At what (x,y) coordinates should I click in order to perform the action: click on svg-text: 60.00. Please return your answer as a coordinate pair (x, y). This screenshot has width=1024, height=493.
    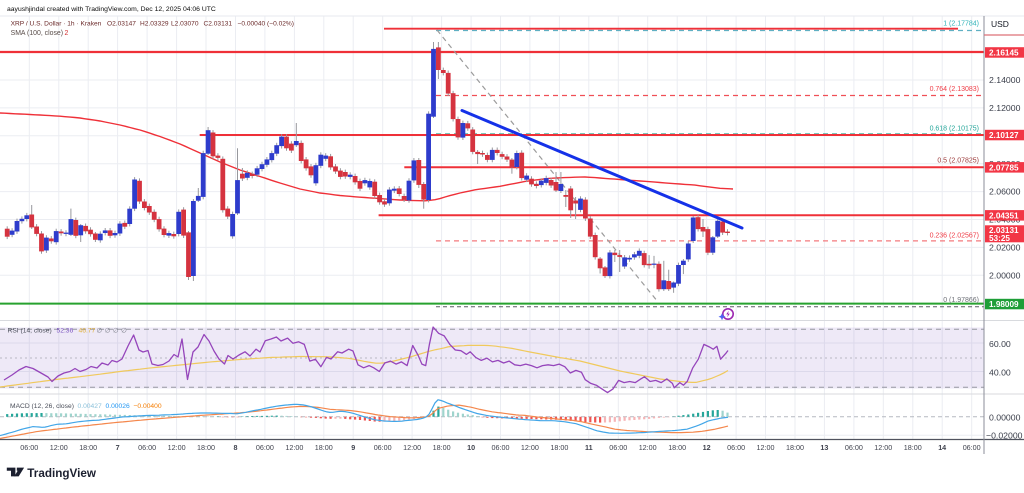
    Looking at the image, I should click on (1000, 344).